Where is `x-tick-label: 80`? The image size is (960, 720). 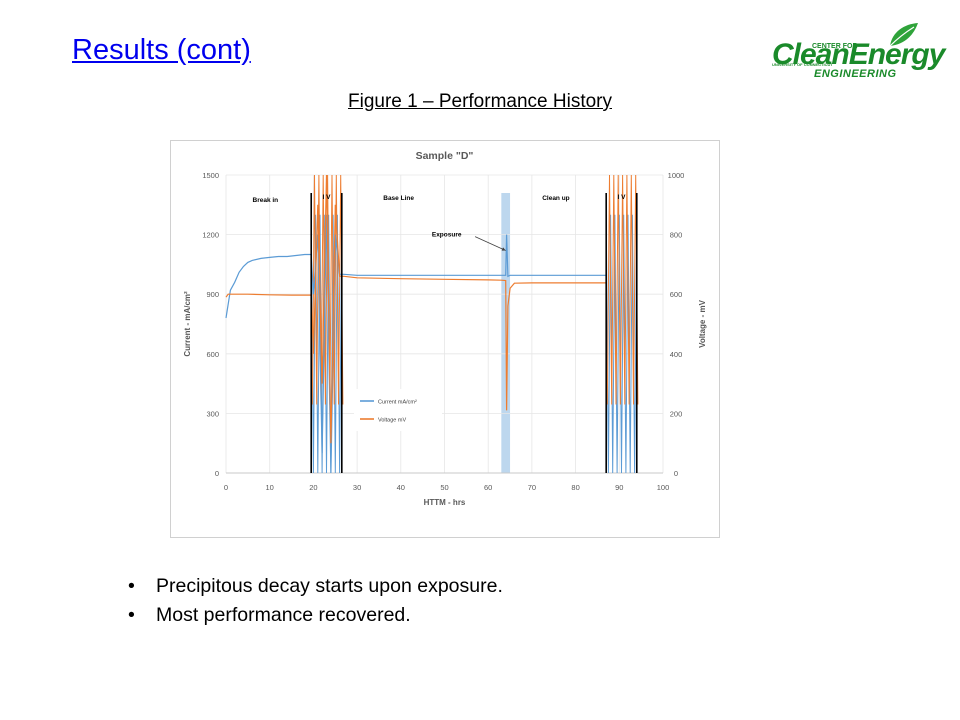 x-tick-label: 80 is located at coordinates (575, 487).